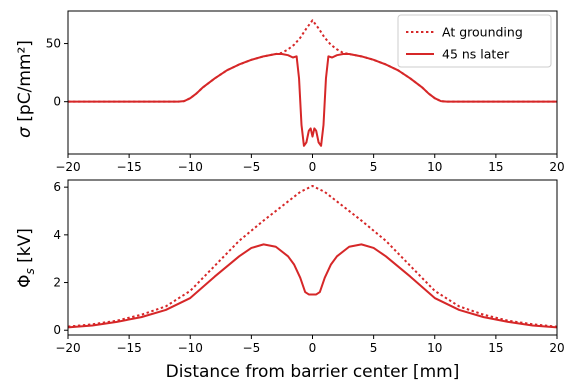  I want to click on sigma-y-axis-label: σ [pC/mm²], so click(25, 89).